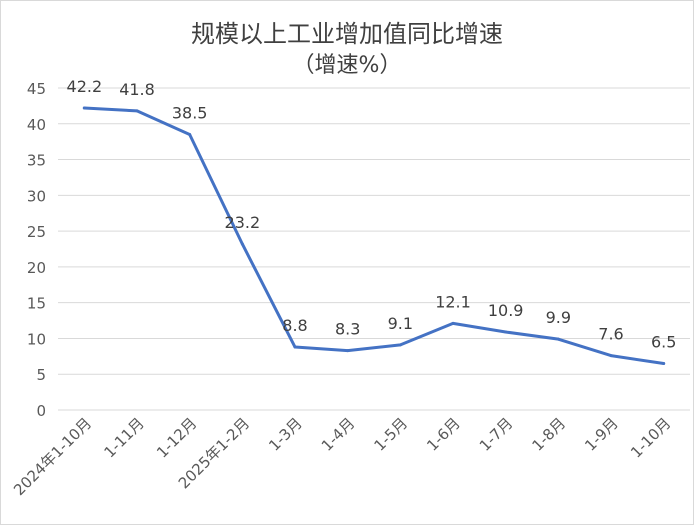 Image resolution: width=694 pixels, height=525 pixels. What do you see at coordinates (36, 196) in the screenshot?
I see `y-tick-label: 30` at bounding box center [36, 196].